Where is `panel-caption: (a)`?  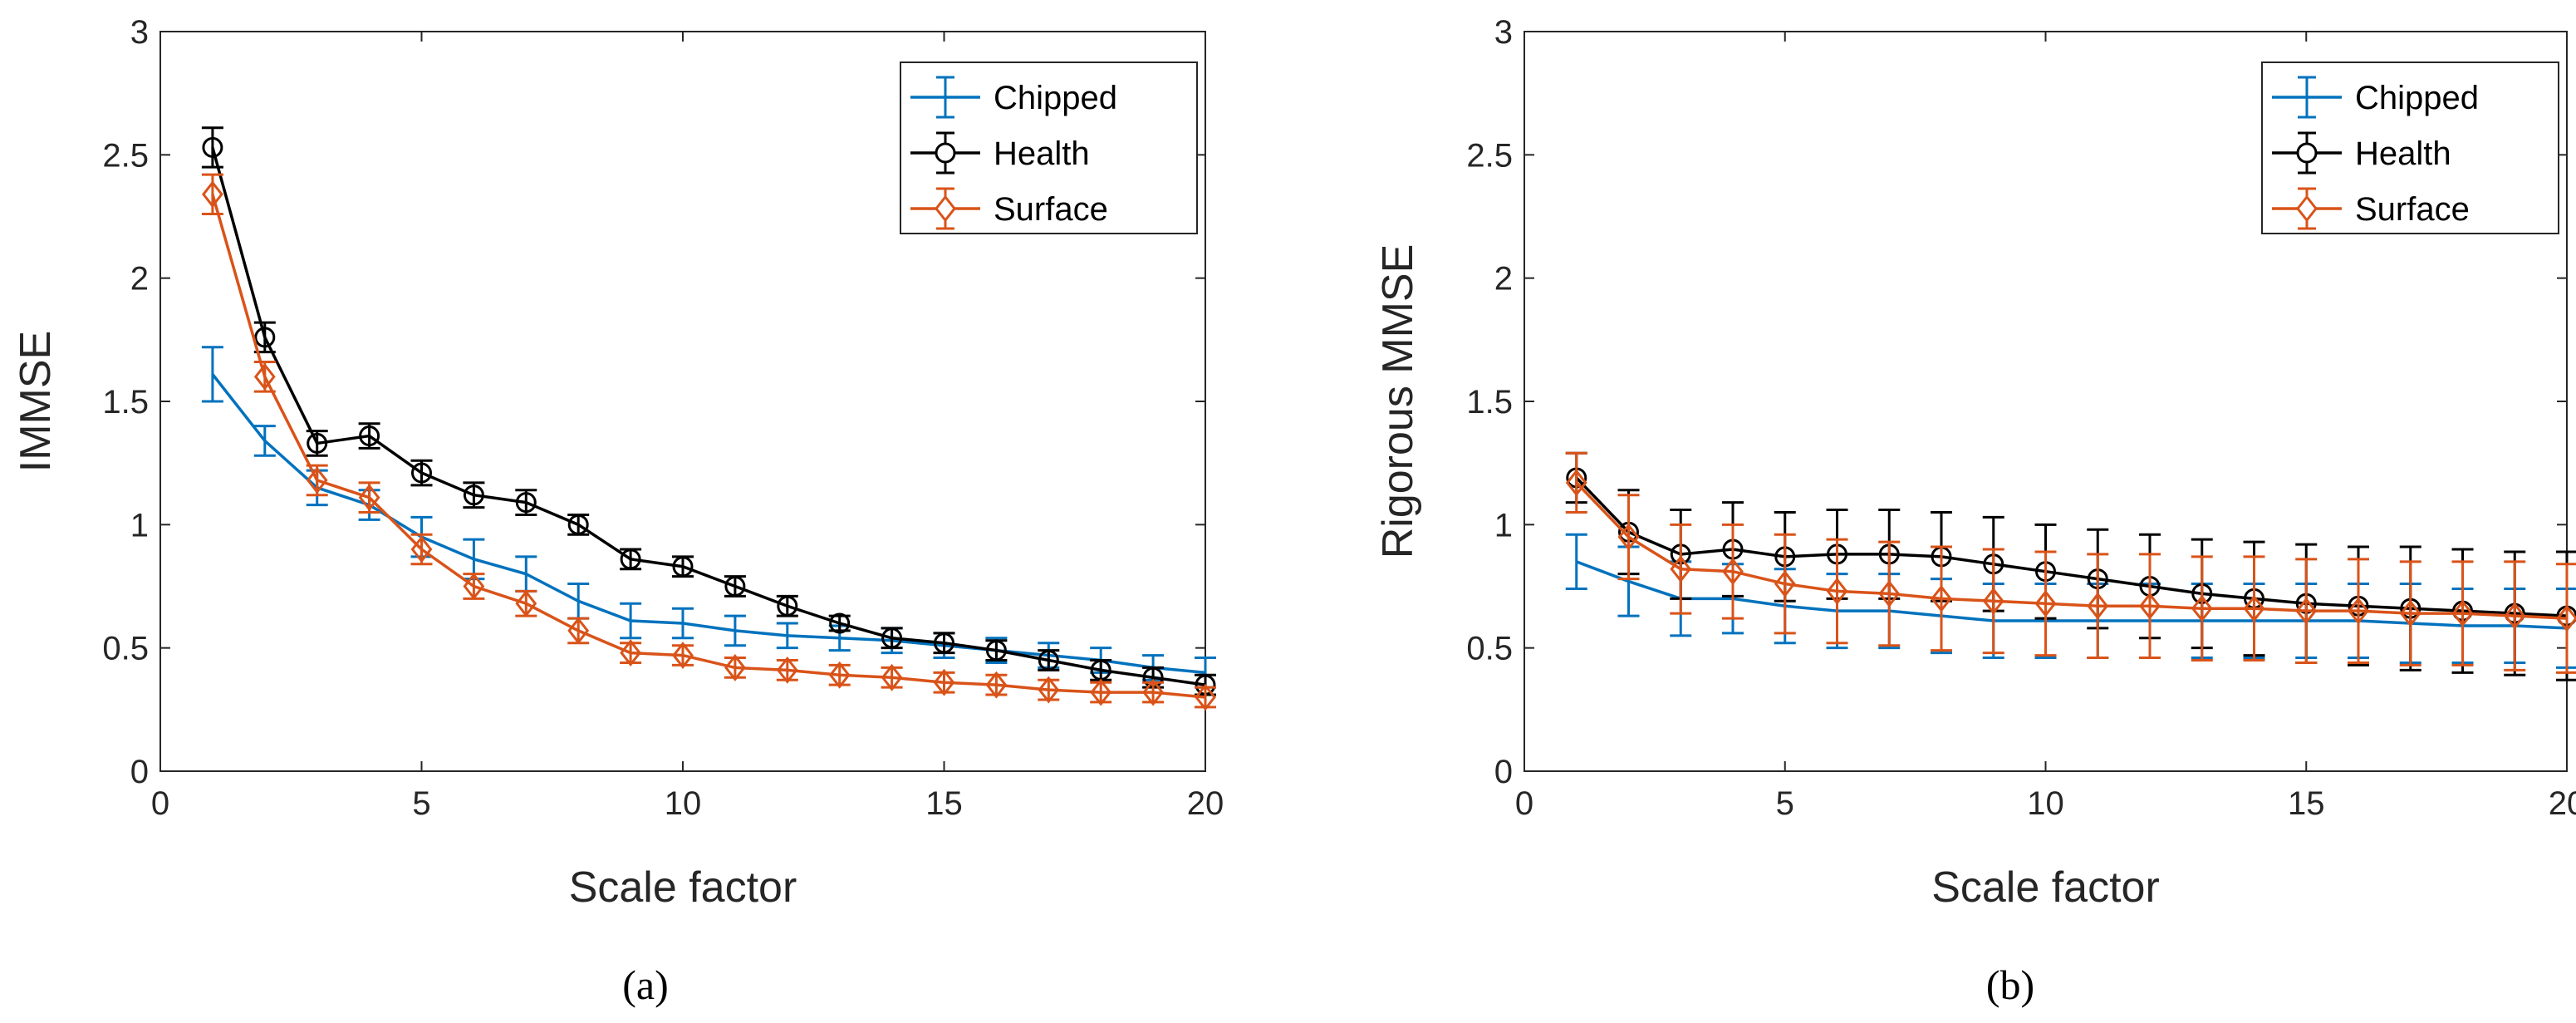 panel-caption: (a) is located at coordinates (645, 985).